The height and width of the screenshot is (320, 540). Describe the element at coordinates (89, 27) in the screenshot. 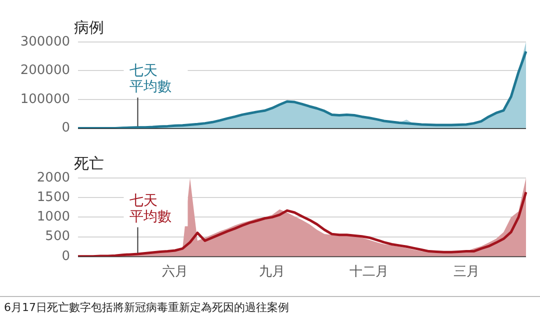

I see `chart-title: 病例` at that location.